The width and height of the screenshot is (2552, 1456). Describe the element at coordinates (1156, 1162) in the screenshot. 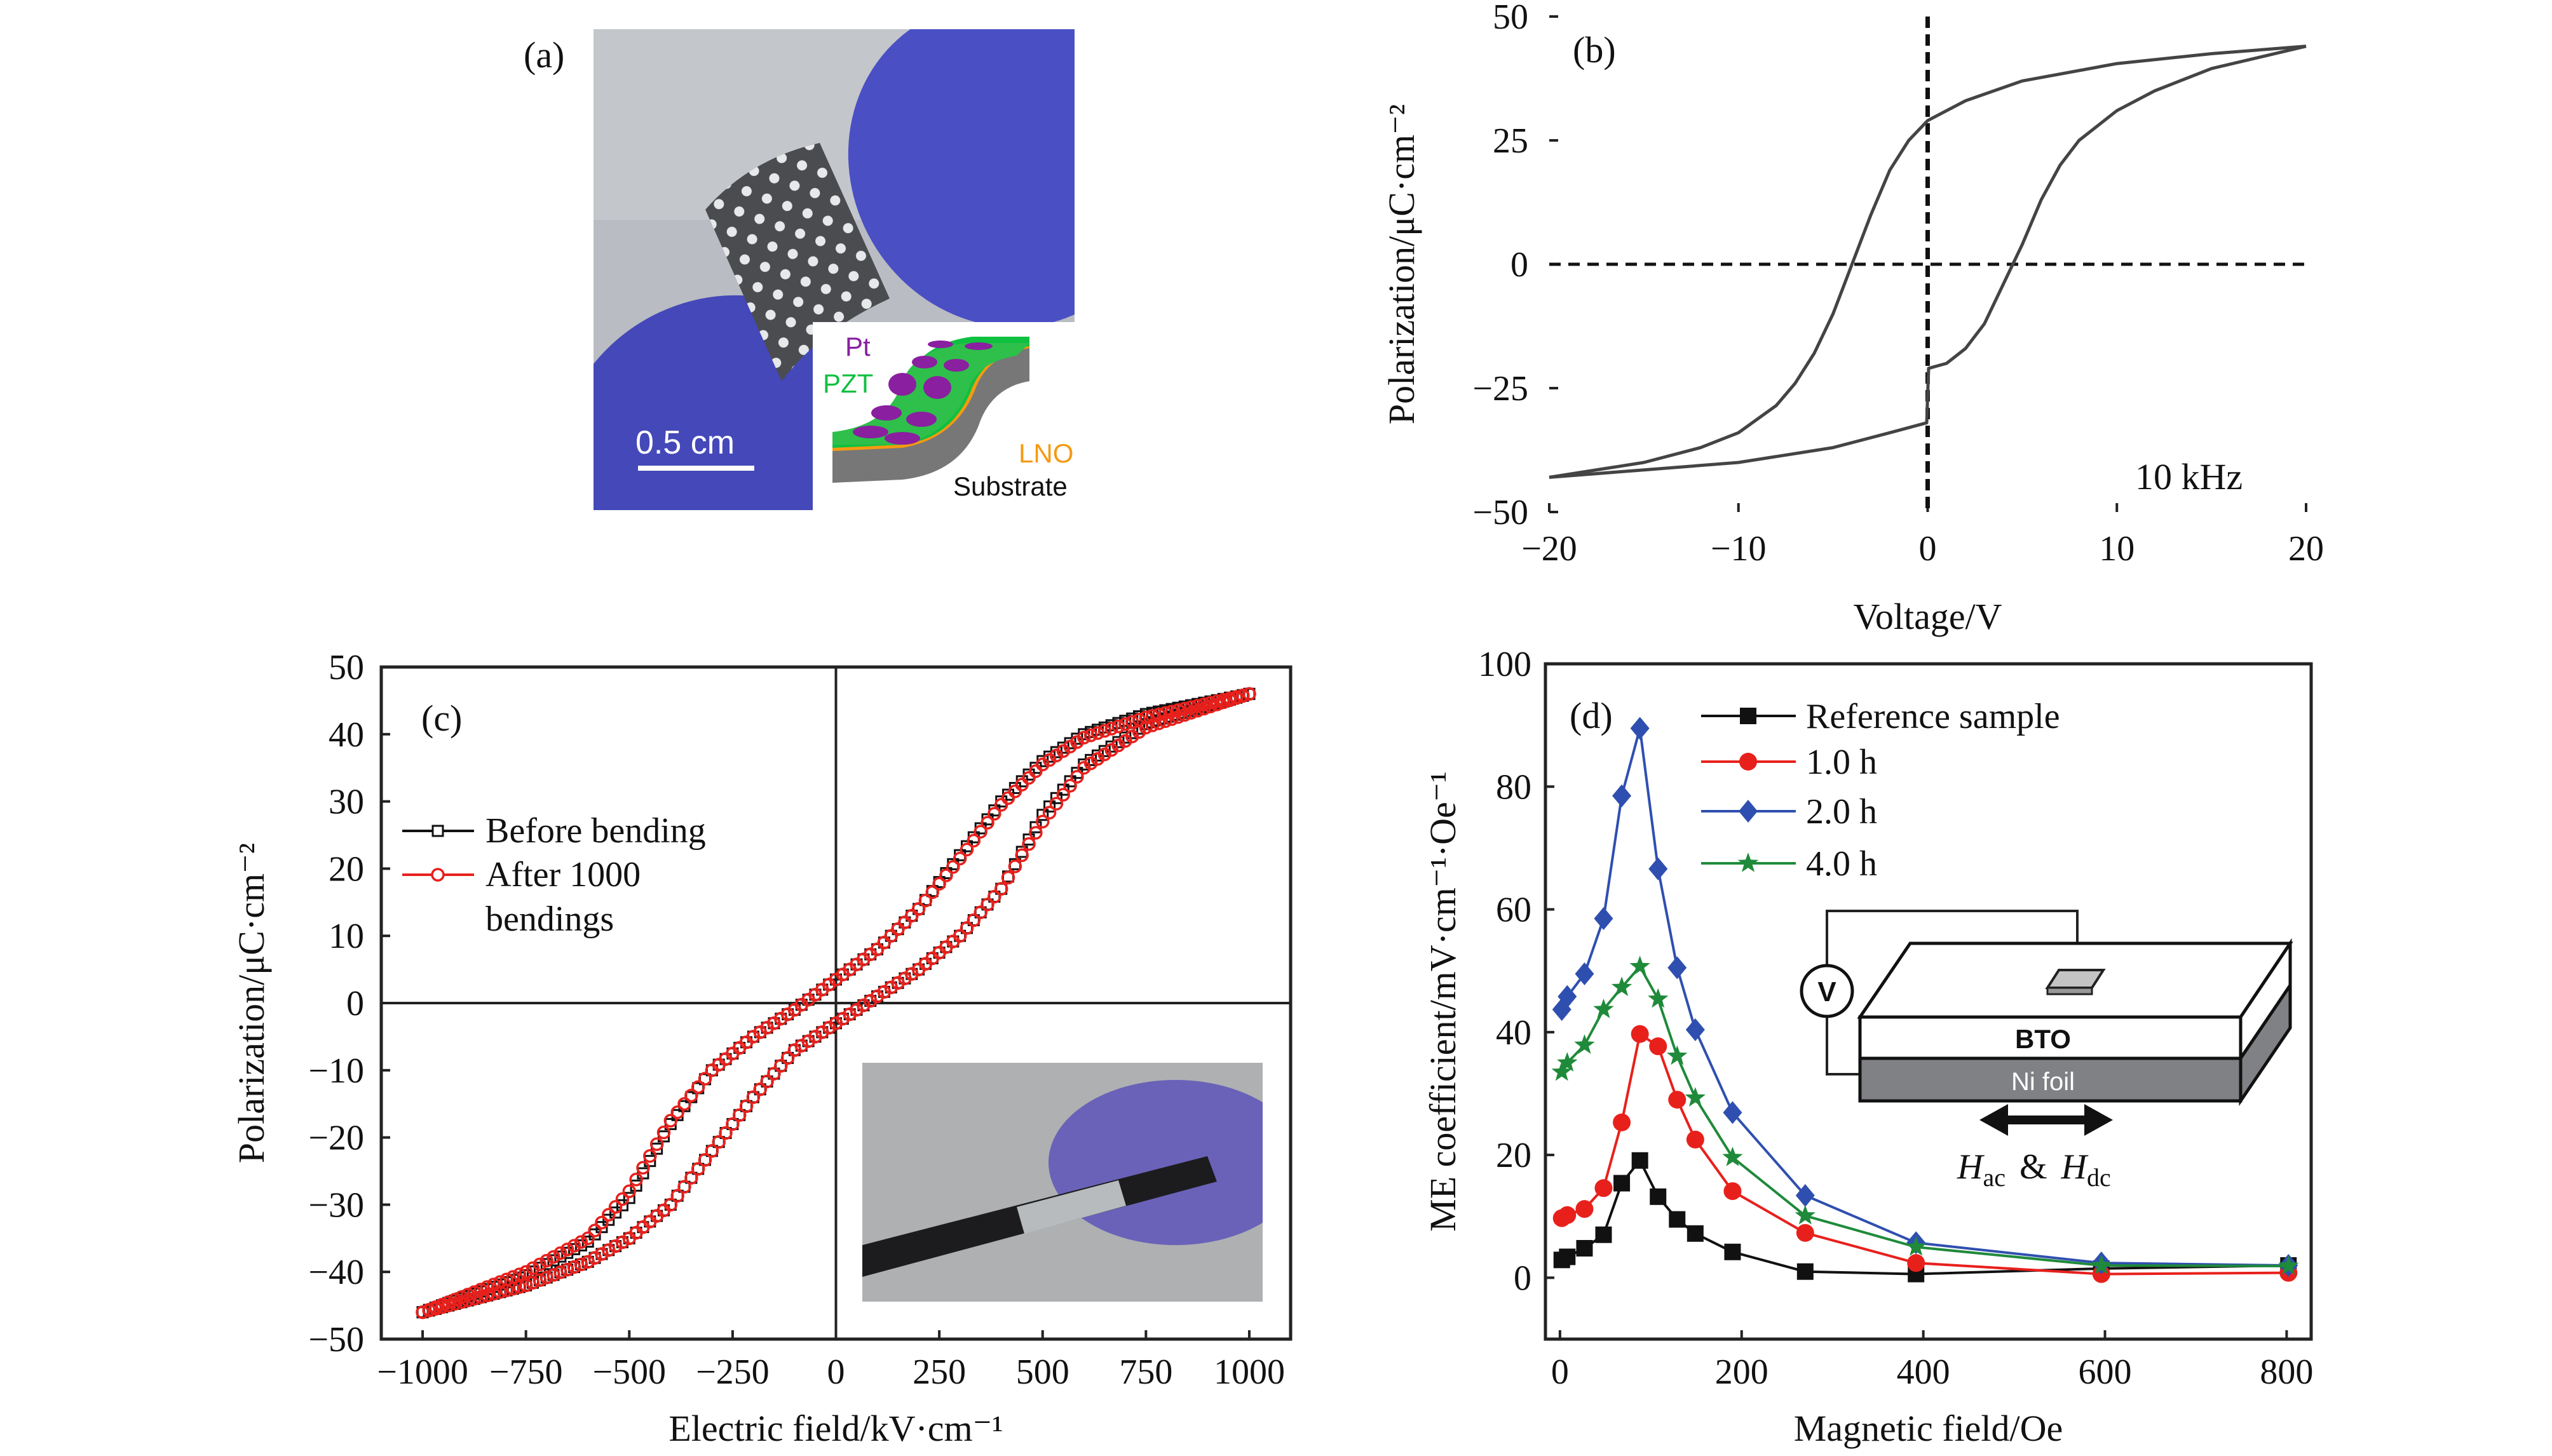

I see `glove` at that location.